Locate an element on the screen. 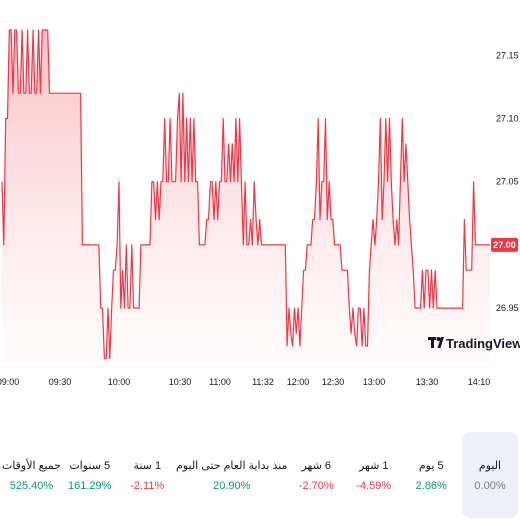 The height and width of the screenshot is (520, 520). period-tab: اليوم 0.00% is located at coordinates (490, 475).